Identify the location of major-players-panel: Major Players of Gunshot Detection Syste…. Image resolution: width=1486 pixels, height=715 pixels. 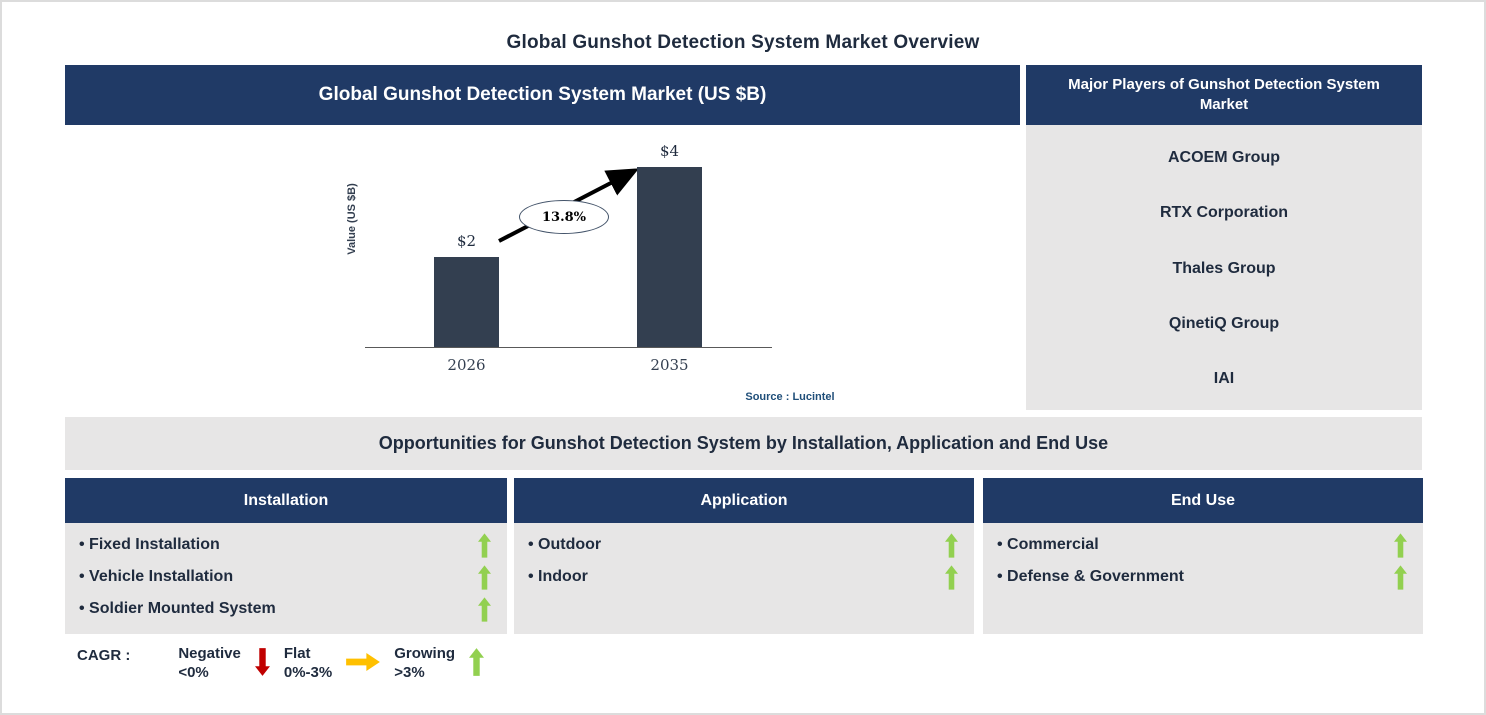
(1224, 237).